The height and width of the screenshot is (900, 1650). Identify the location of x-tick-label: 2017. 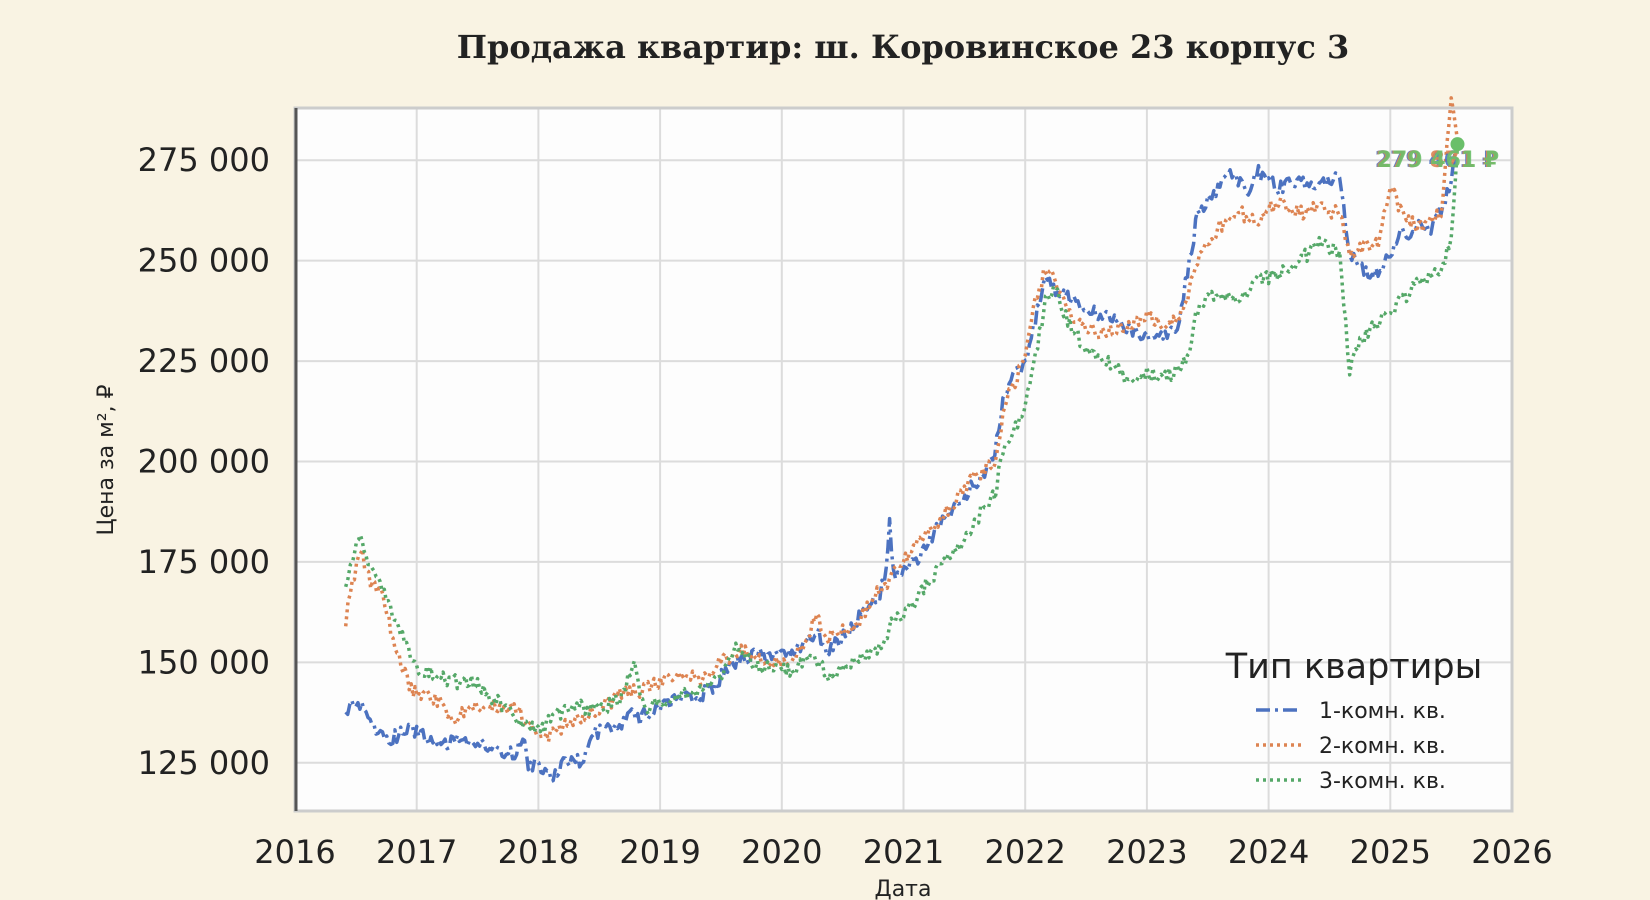
(416, 852).